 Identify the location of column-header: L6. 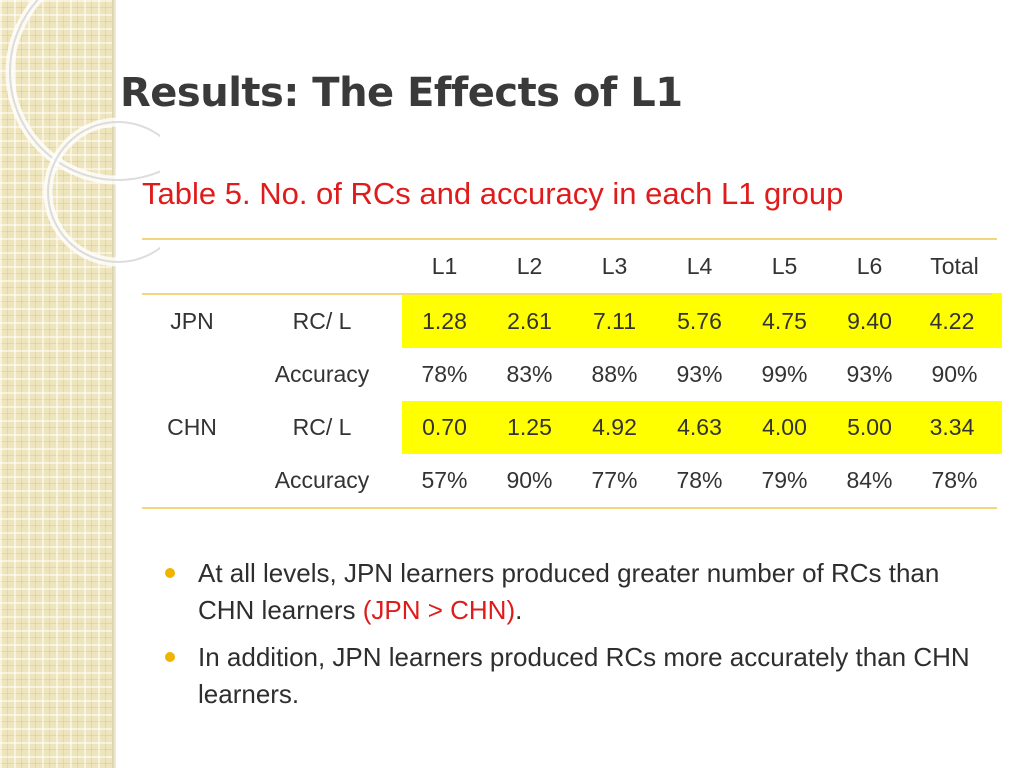
(869, 266).